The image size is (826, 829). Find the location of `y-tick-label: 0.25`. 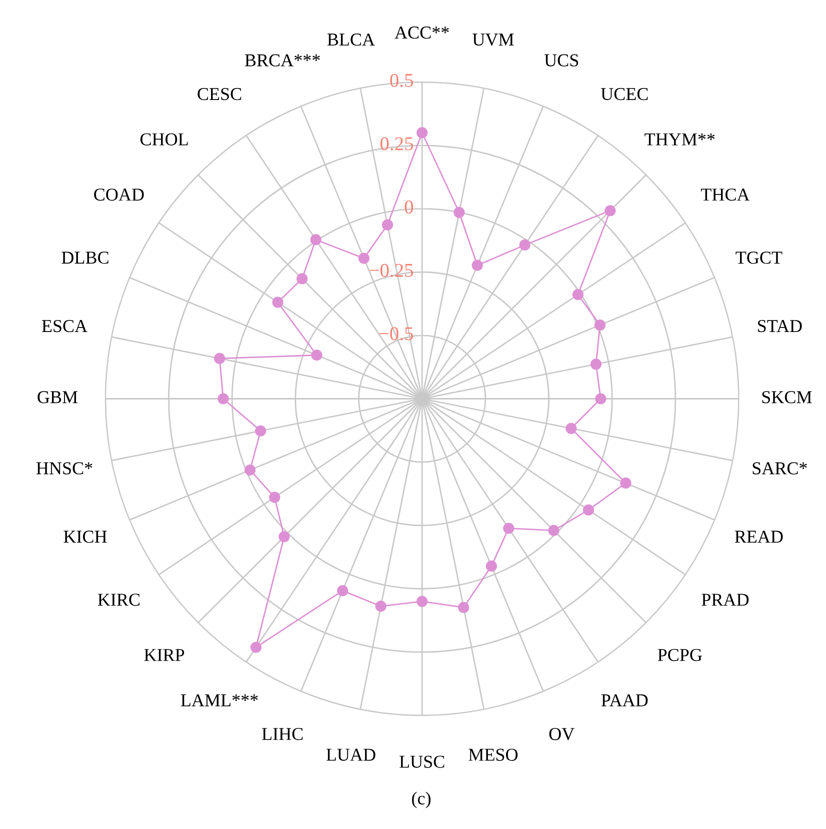

y-tick-label: 0.25 is located at coordinates (396, 143).